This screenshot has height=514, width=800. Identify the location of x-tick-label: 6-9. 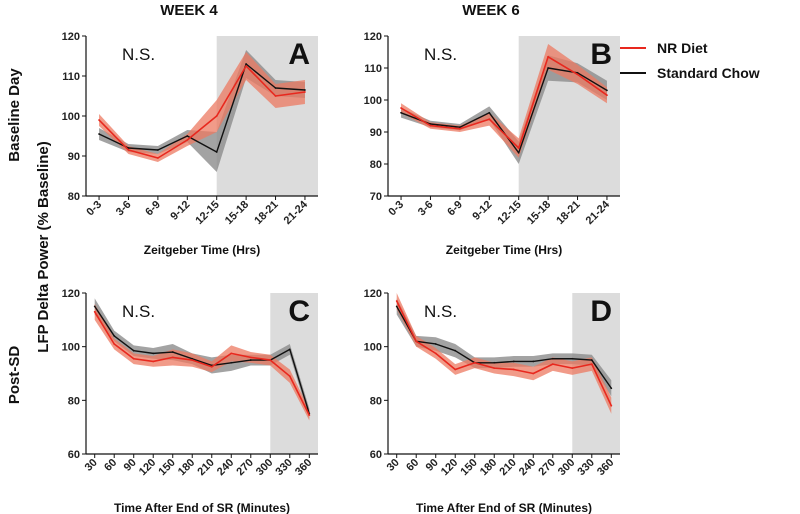
(153, 209).